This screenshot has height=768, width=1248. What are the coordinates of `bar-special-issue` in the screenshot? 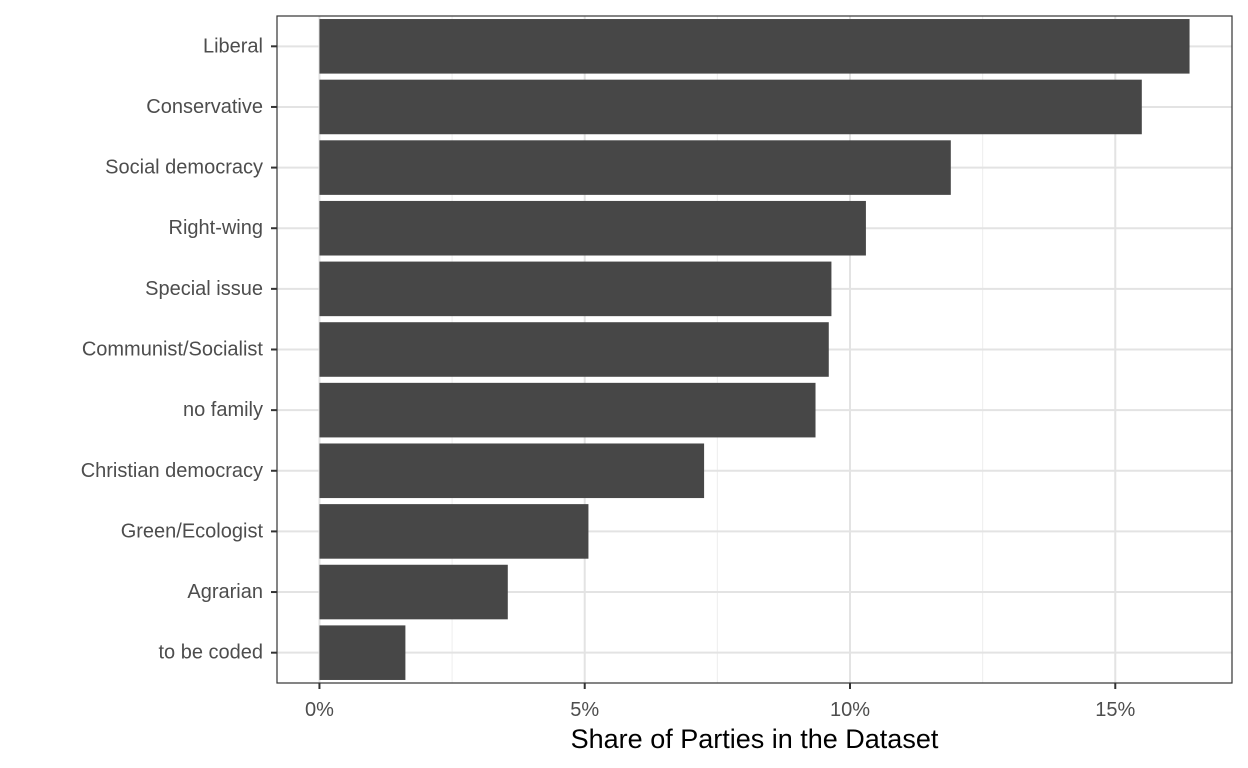 It's located at (575, 289).